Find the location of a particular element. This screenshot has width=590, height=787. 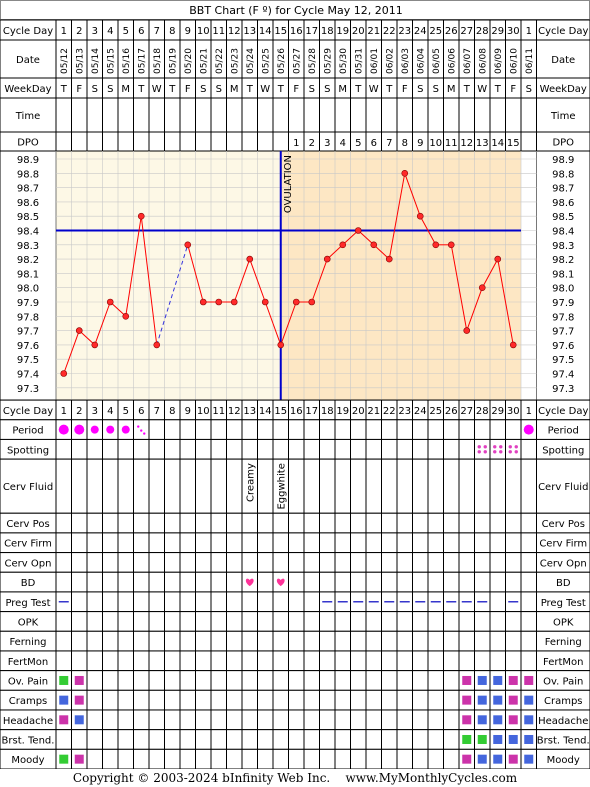

row-label-right-cycle_day-lower: Cycle Day is located at coordinates (563, 411).